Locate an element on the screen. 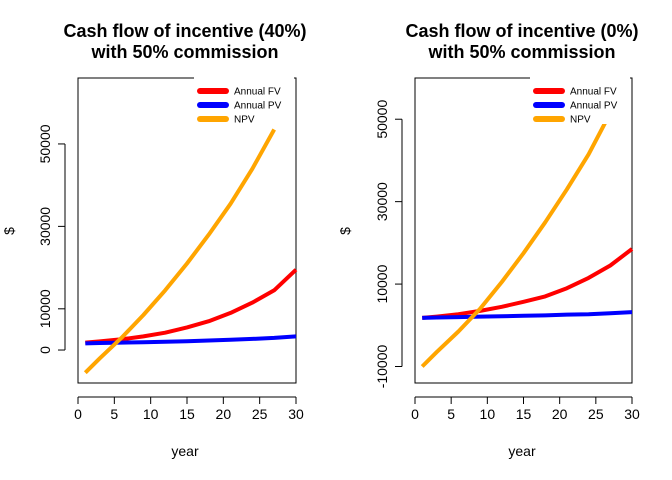  y-tick-label: 0 is located at coordinates (45, 350).